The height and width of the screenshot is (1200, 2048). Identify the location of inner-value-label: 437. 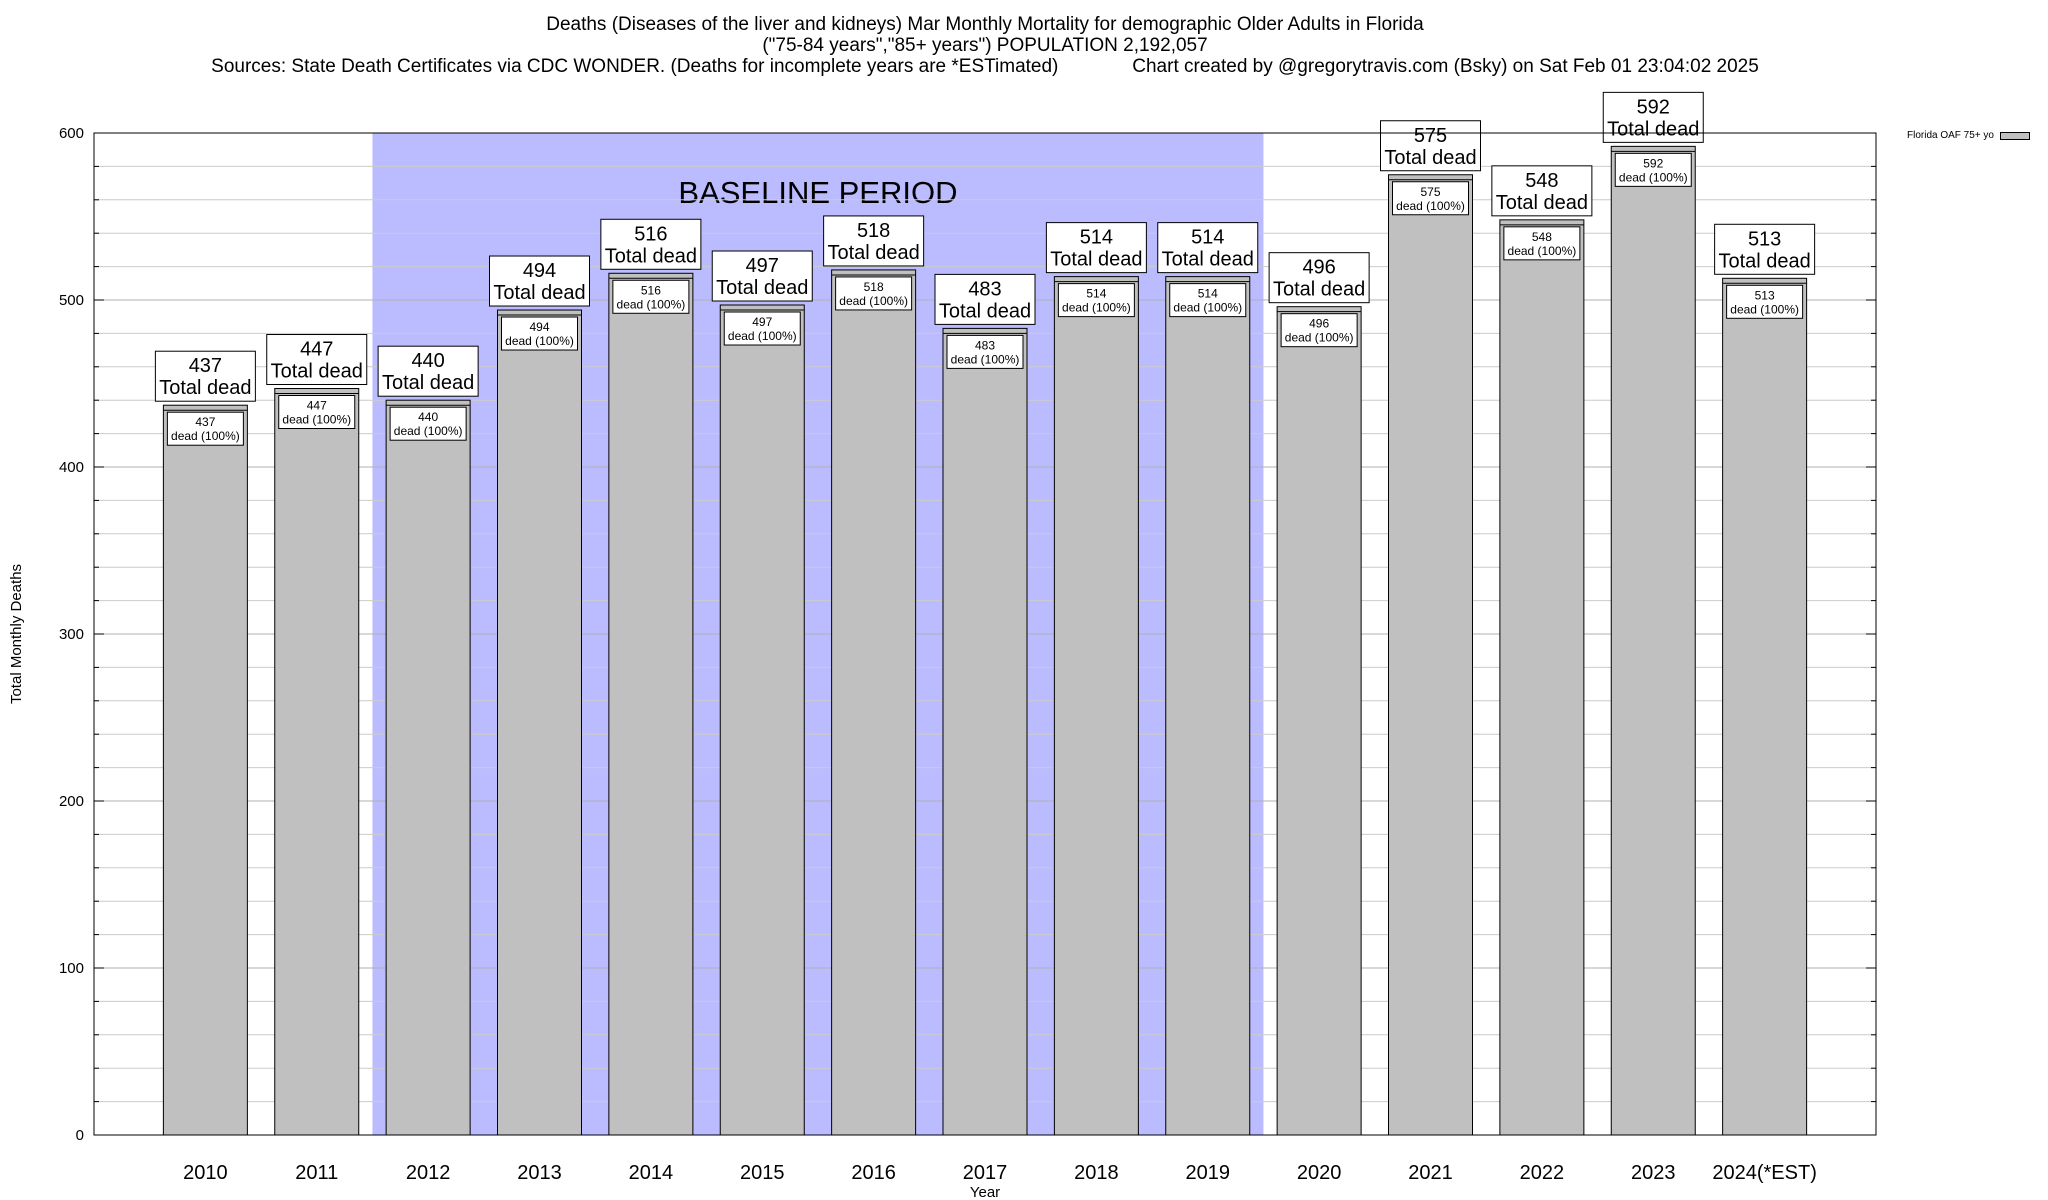
(205, 422).